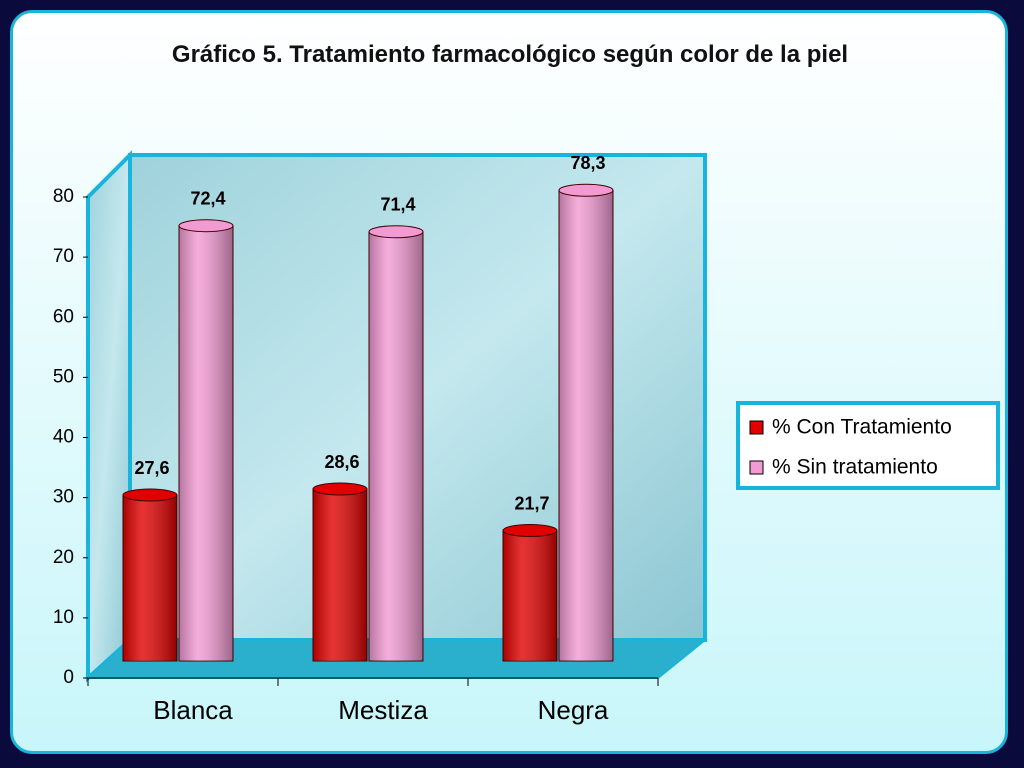 Image resolution: width=1024 pixels, height=768 pixels. What do you see at coordinates (63, 316) in the screenshot?
I see `y-tick-label: 60` at bounding box center [63, 316].